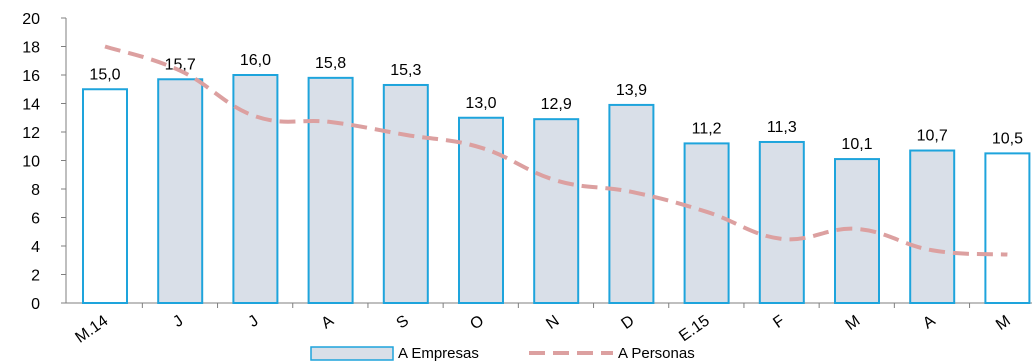 The image size is (1032, 361). Describe the element at coordinates (91, 329) in the screenshot. I see `x-tick-label: M.14` at that location.